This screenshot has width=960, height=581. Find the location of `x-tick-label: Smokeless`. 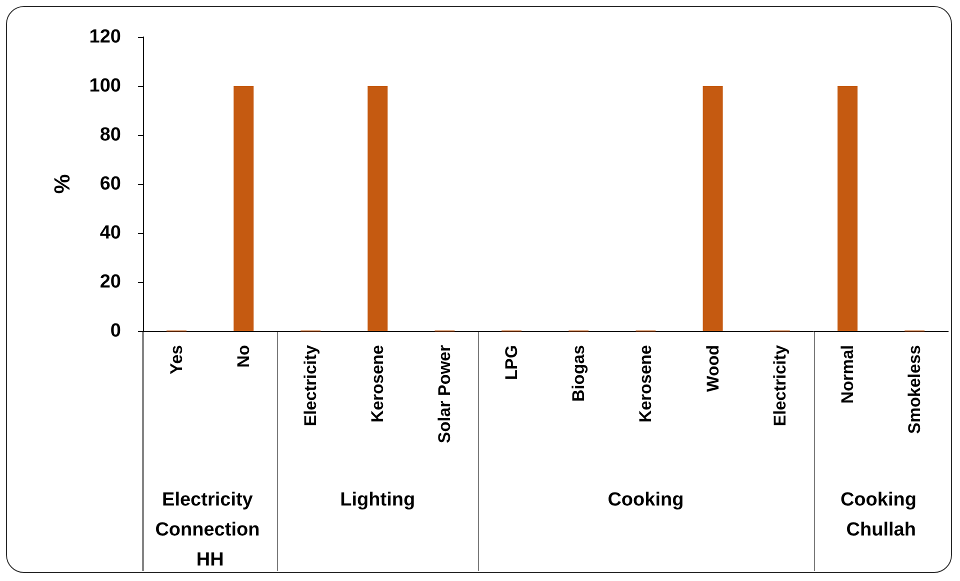

x-tick-label: Smokeless is located at coordinates (914, 389).